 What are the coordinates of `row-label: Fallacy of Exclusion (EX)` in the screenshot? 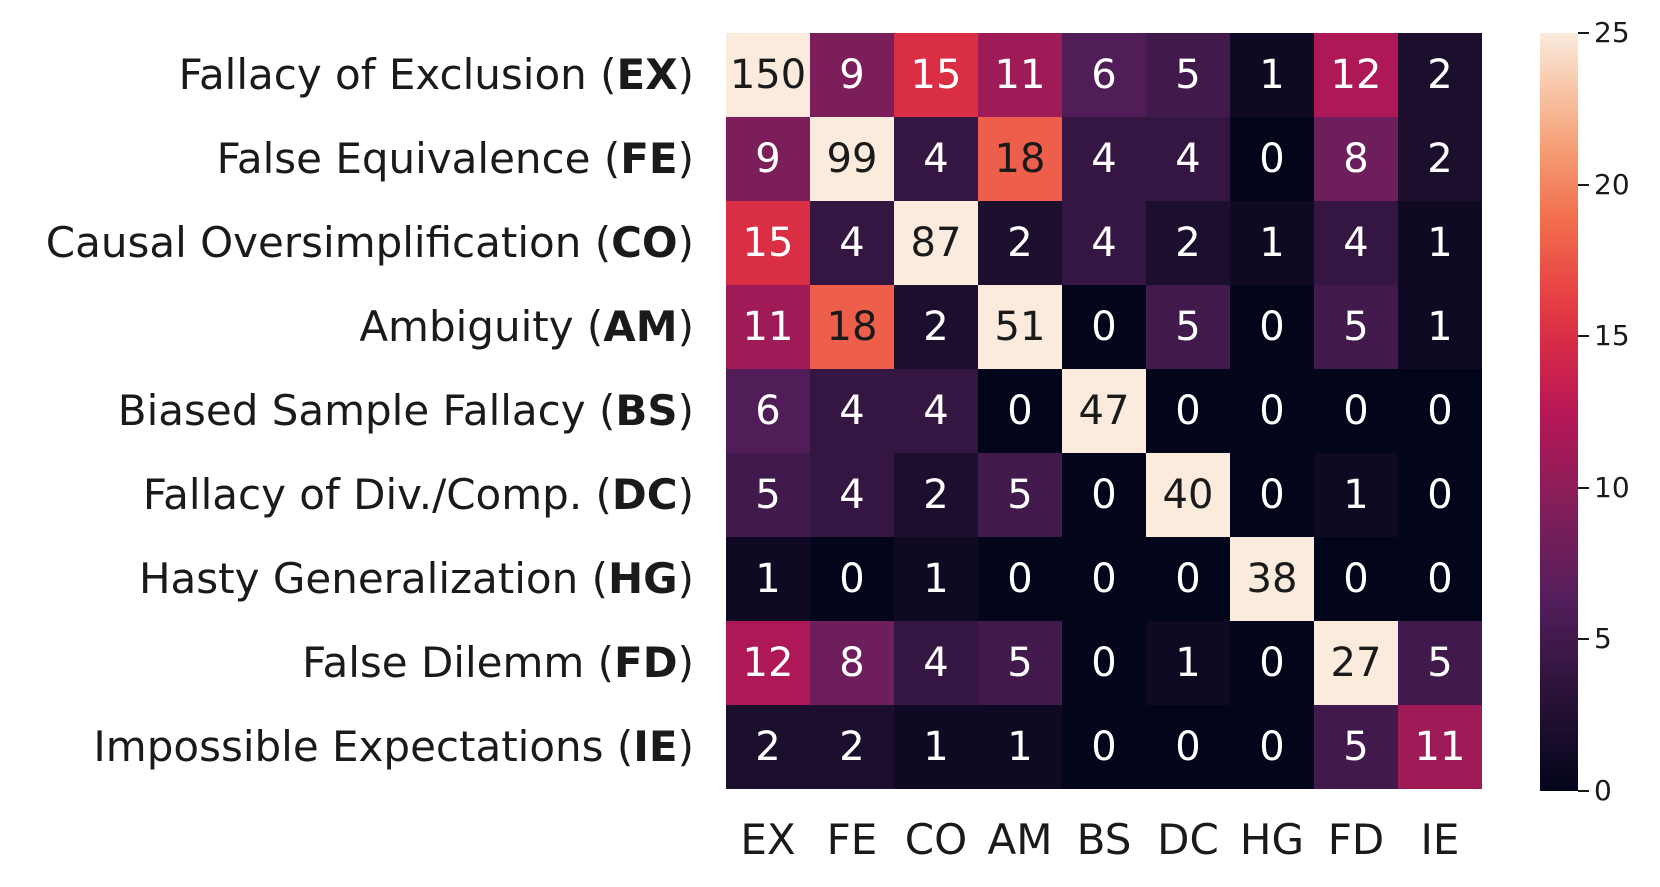 It's located at (436, 75).